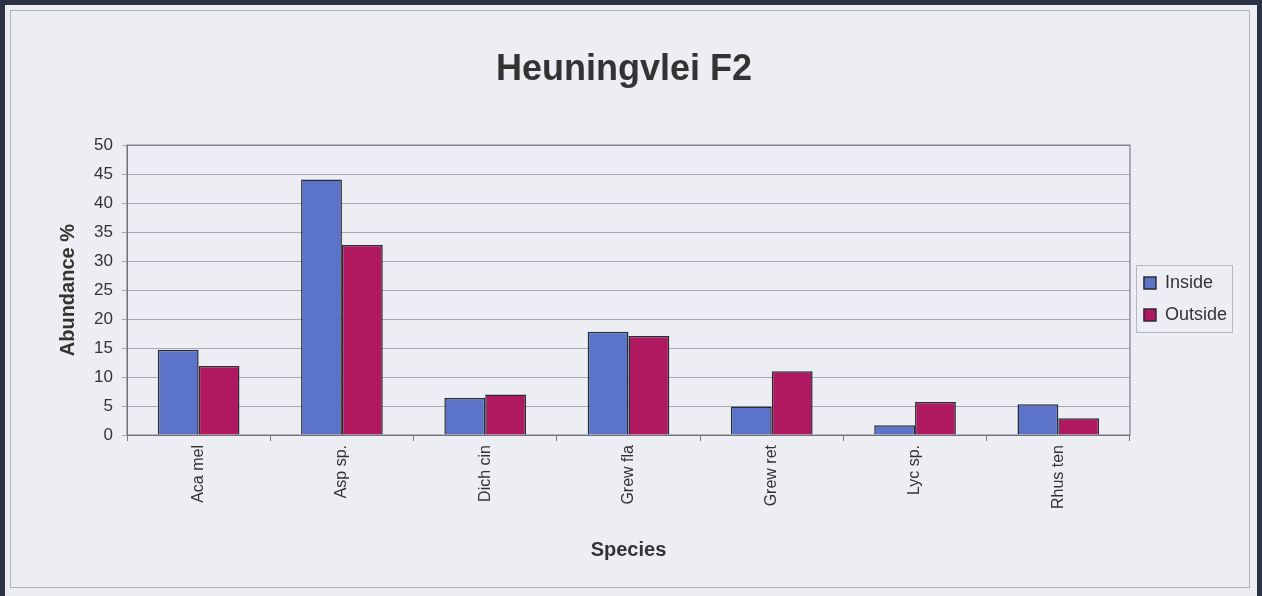 Image resolution: width=1262 pixels, height=596 pixels. I want to click on x-tick-label: Dich cin, so click(484, 473).